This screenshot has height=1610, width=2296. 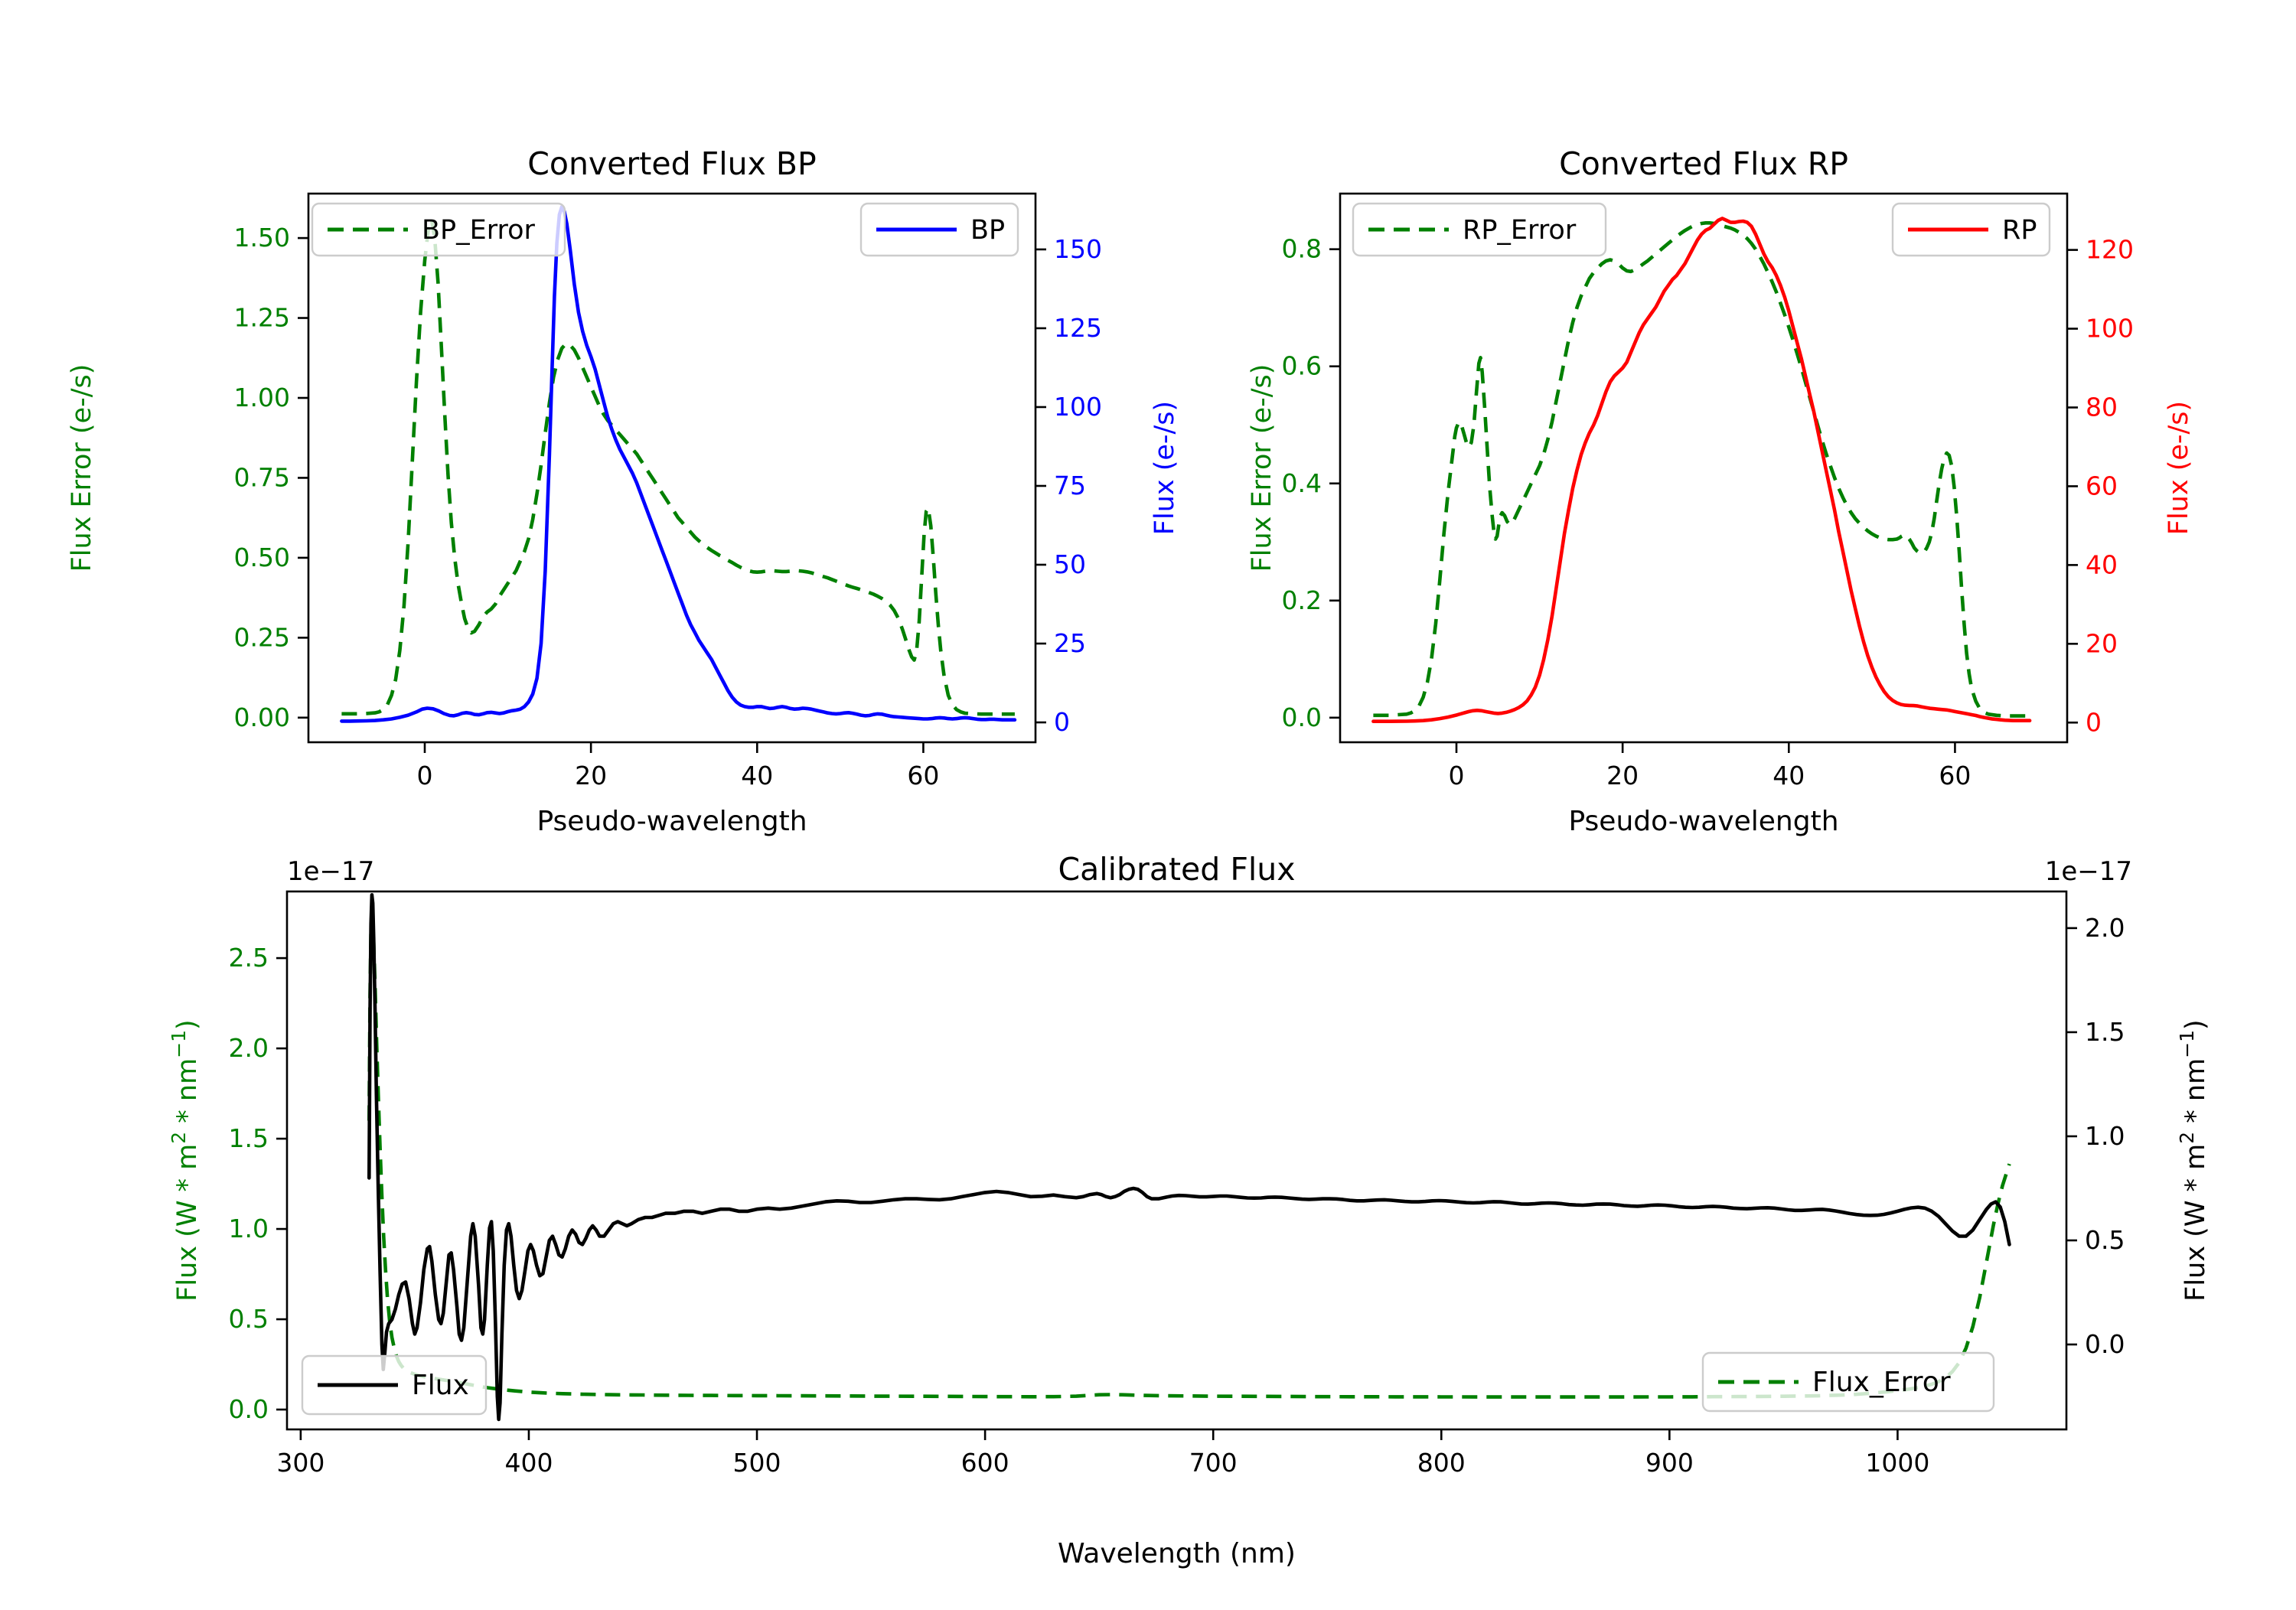 What do you see at coordinates (1070, 564) in the screenshot?
I see `right-tick-label: 50` at bounding box center [1070, 564].